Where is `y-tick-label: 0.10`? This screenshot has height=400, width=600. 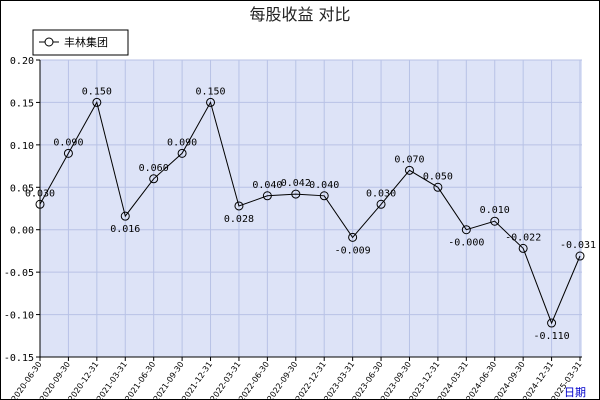
y-tick-label: 0.10 is located at coordinates (22, 146).